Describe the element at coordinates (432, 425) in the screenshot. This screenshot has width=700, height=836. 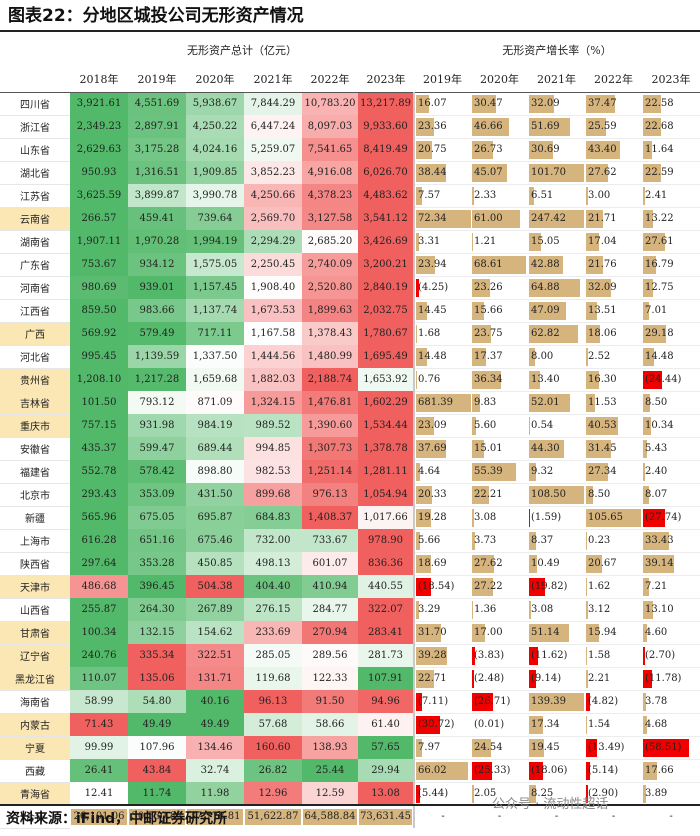
I see `growth-value: 23.09` at that location.